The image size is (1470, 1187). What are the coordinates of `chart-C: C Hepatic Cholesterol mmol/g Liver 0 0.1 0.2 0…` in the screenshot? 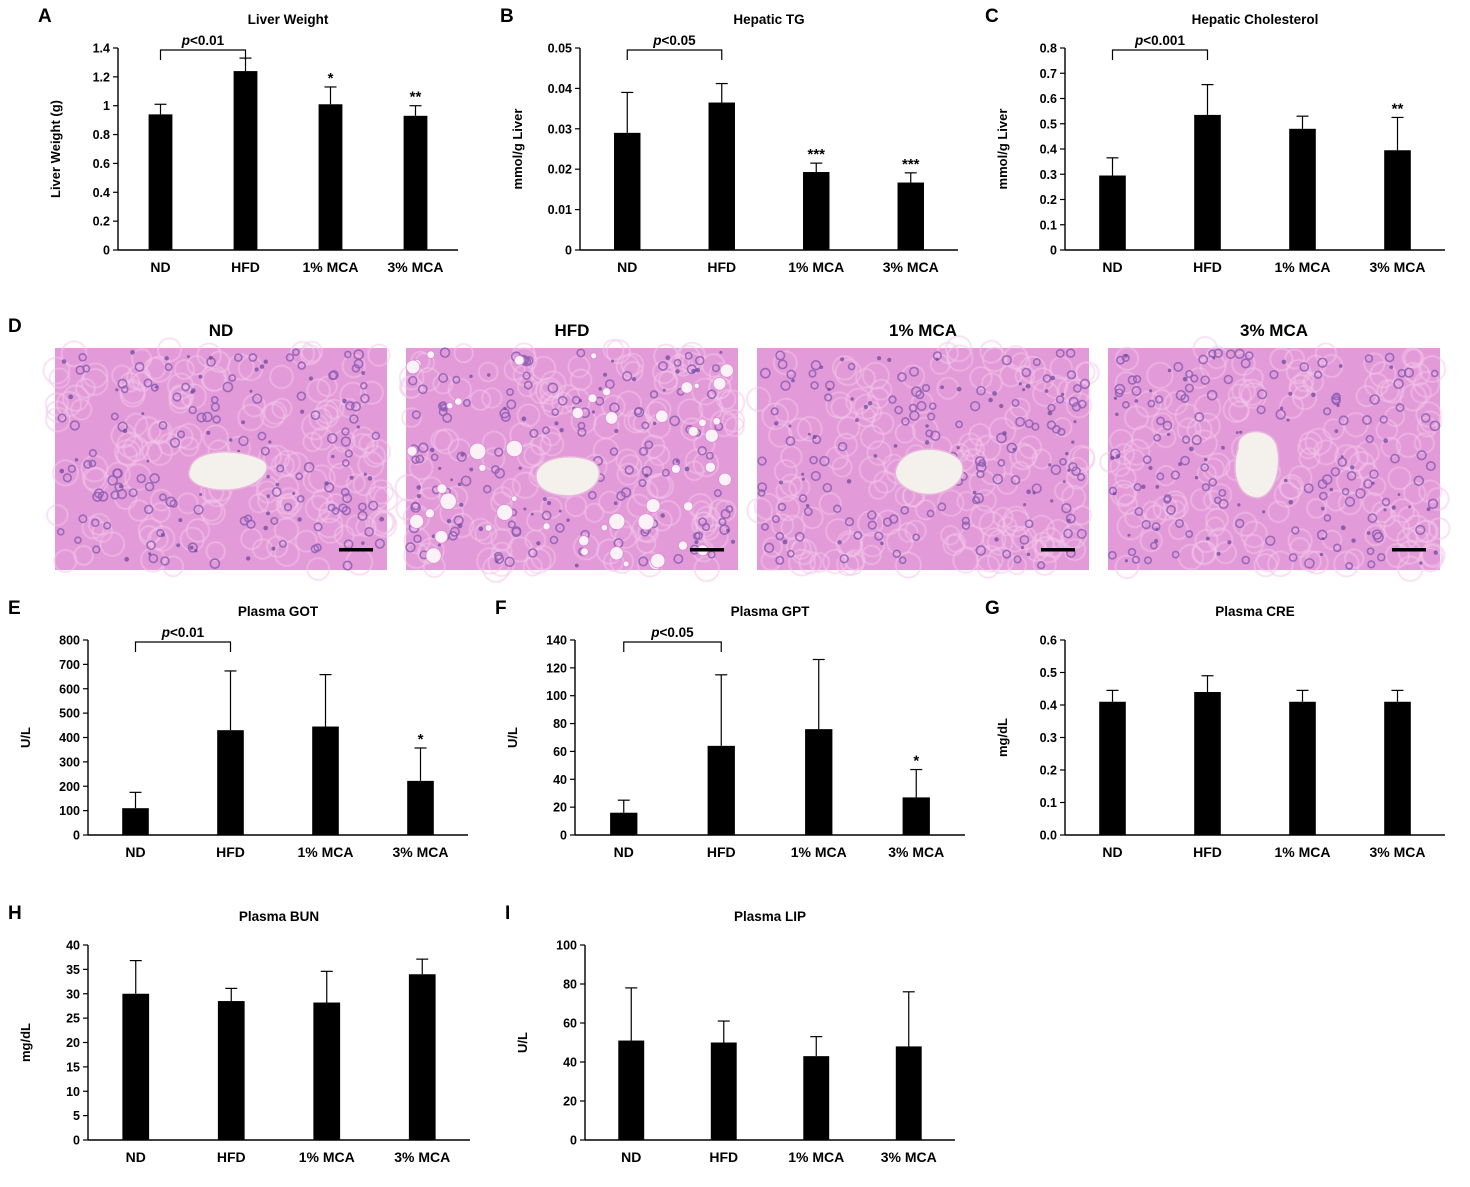 It's located at (1215, 140).